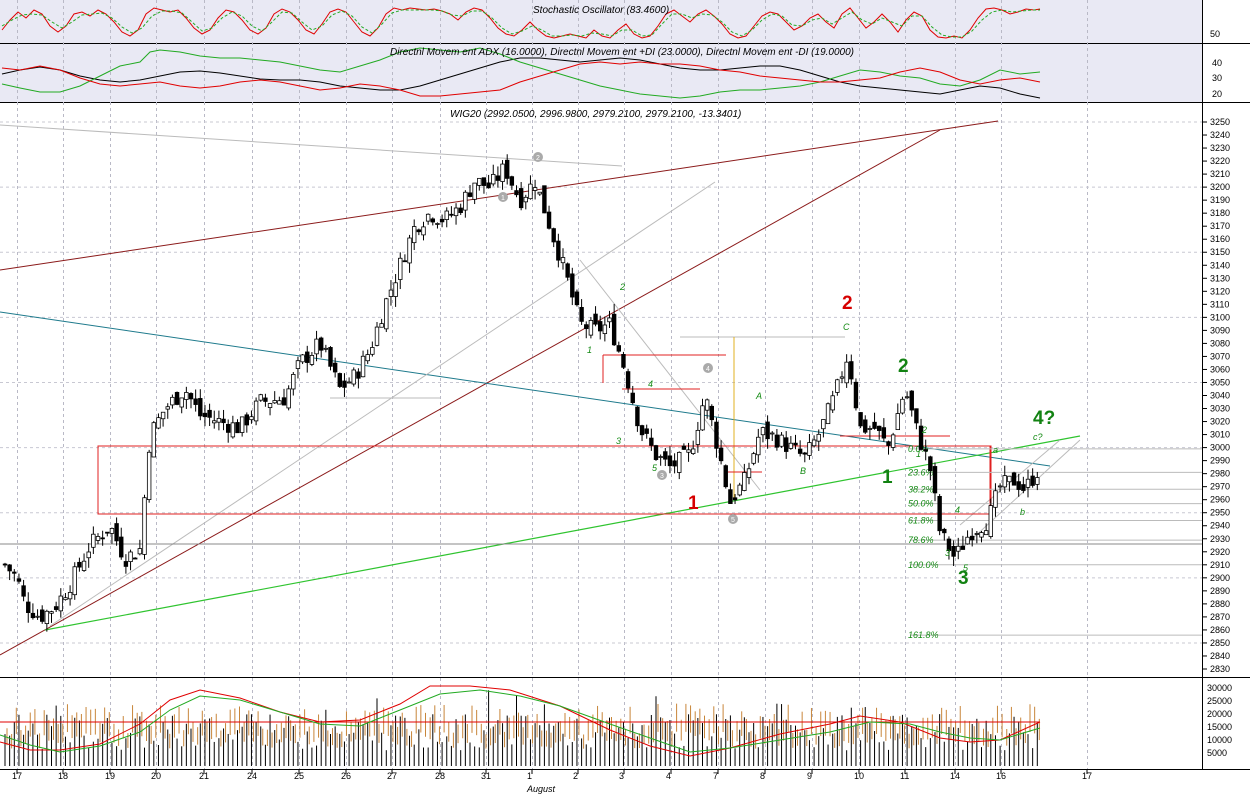 Image resolution: width=1250 pixels, height=795 pixels. What do you see at coordinates (520, 721) in the screenshot?
I see `volume-ma-red` at bounding box center [520, 721].